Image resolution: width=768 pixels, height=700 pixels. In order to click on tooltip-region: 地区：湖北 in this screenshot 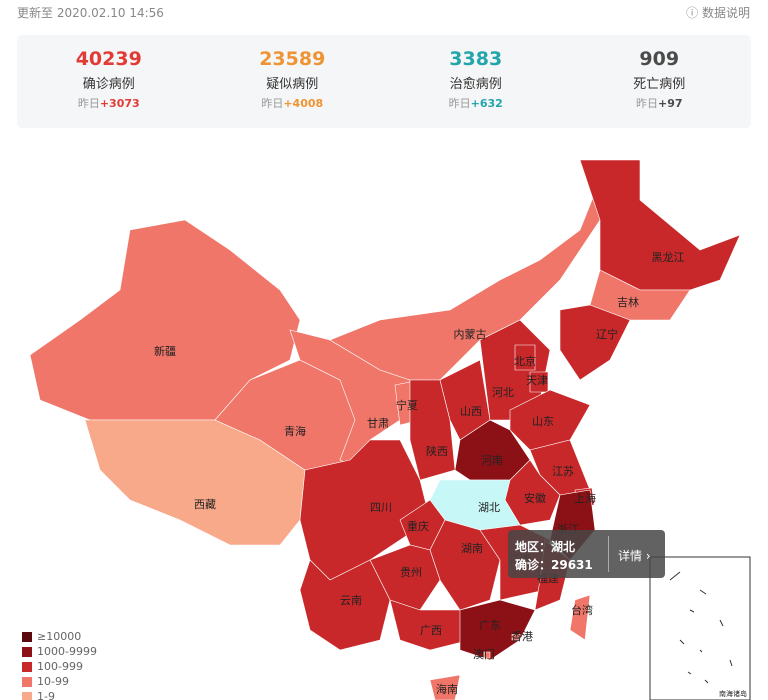, I will do `click(545, 547)`.